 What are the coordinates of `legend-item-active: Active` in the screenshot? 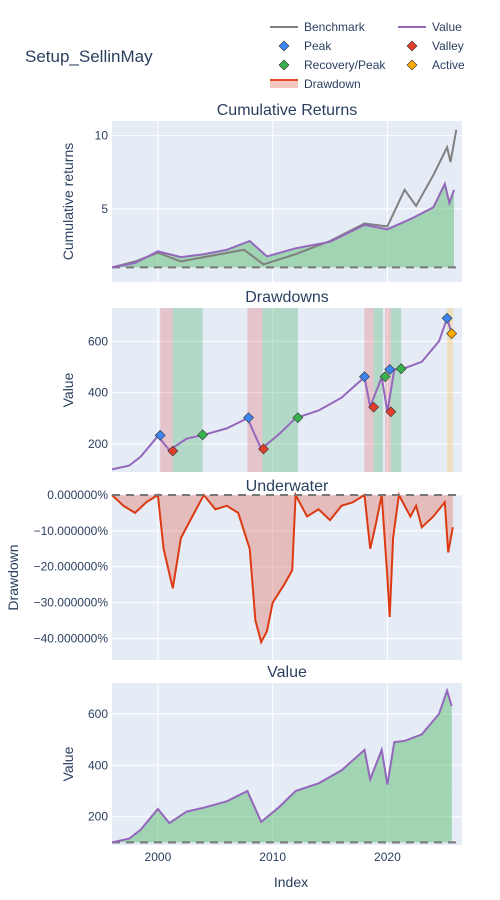 It's located at (435, 65).